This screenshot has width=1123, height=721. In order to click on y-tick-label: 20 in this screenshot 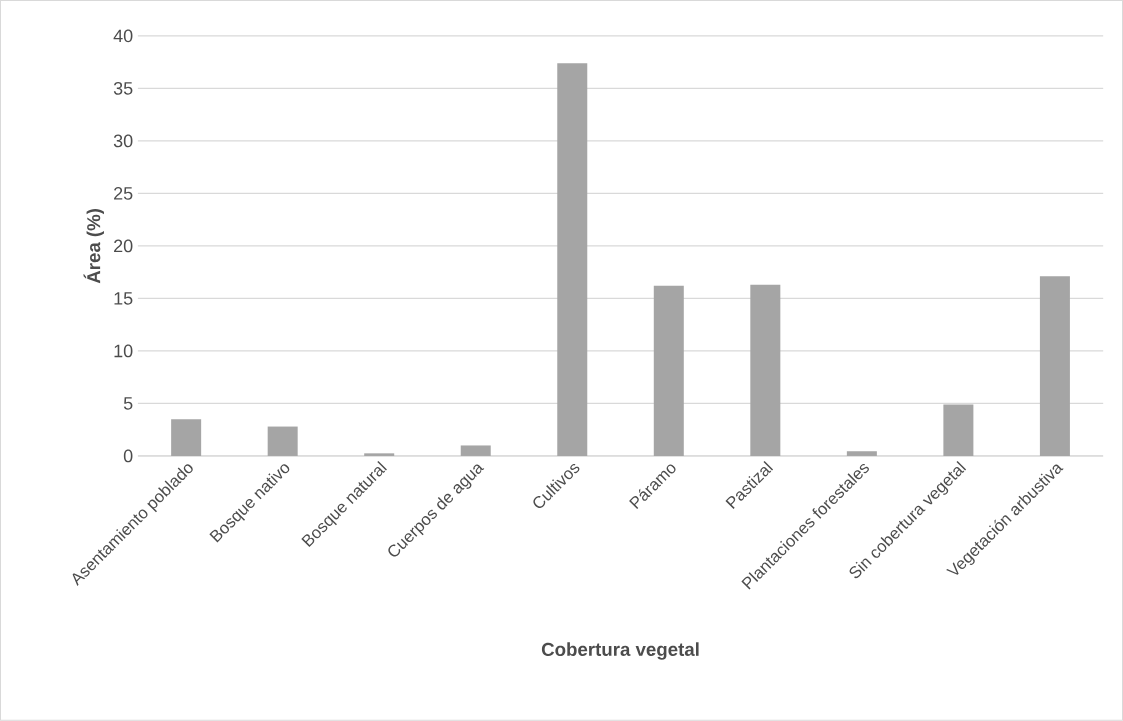, I will do `click(123, 246)`.